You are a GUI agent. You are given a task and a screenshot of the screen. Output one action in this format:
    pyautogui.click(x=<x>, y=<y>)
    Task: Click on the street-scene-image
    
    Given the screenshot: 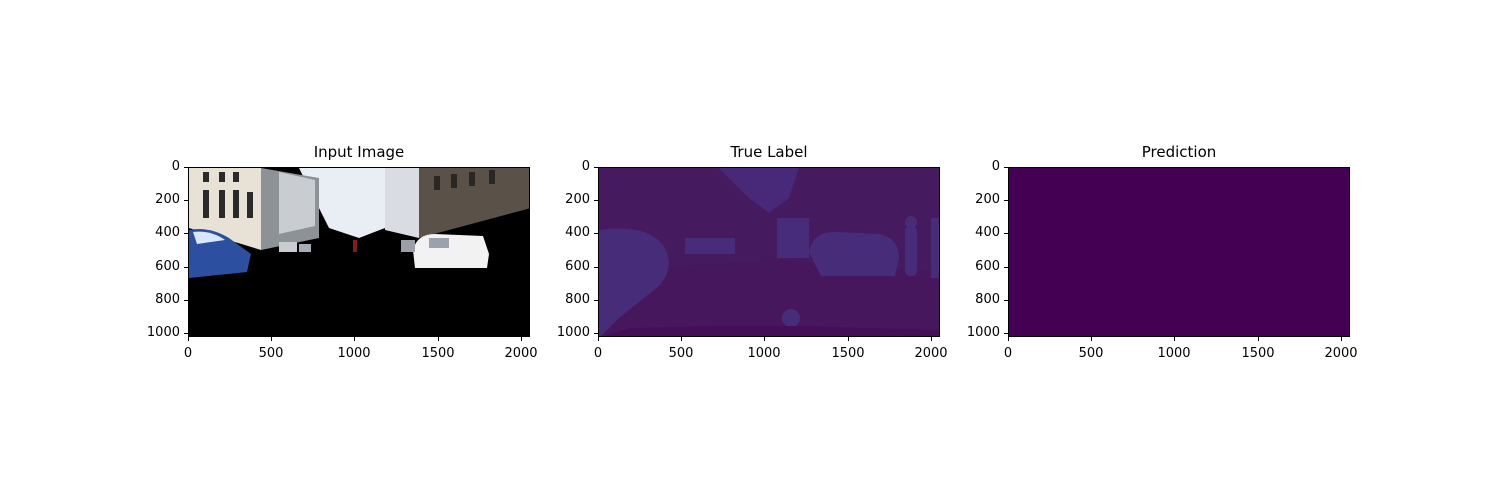 What is the action you would take?
    pyautogui.click(x=359, y=252)
    